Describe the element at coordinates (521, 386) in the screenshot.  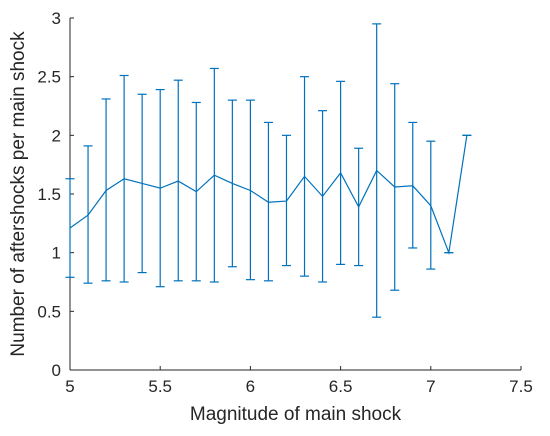
I see `x-tick-label: 7.5` at that location.